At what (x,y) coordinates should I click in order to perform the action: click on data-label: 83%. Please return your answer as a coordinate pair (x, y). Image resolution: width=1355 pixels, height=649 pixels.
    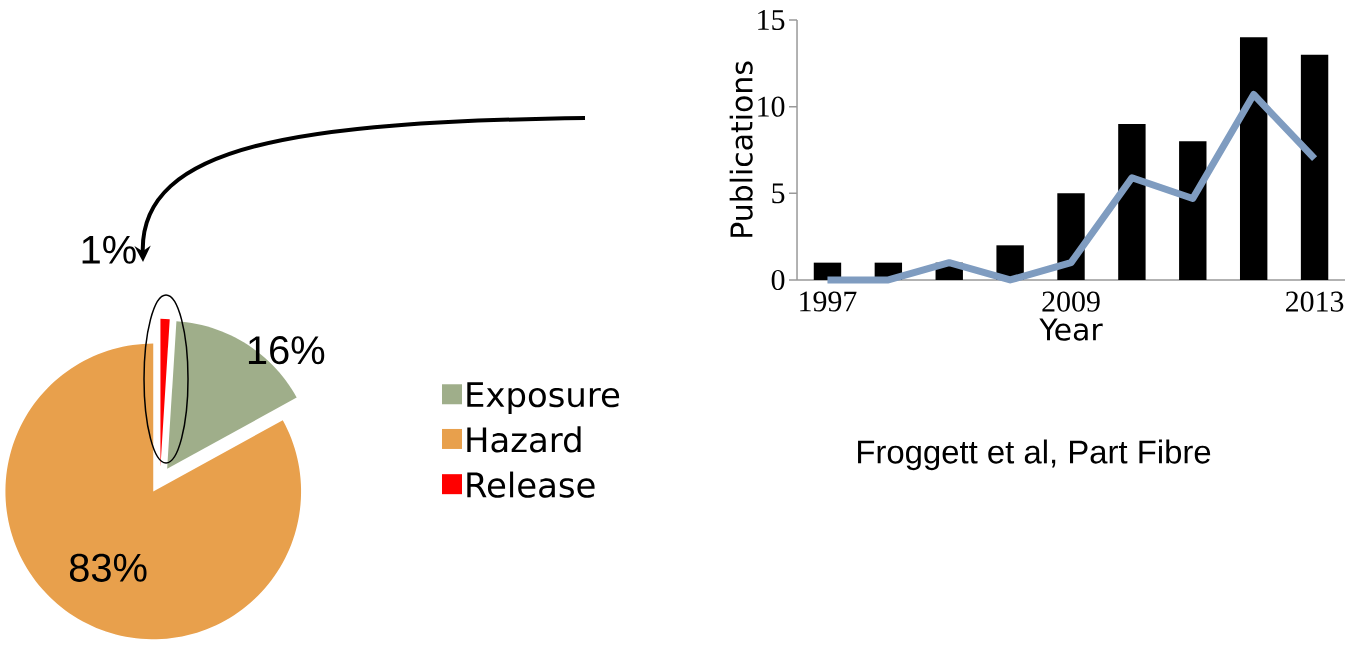
    Looking at the image, I should click on (108, 567).